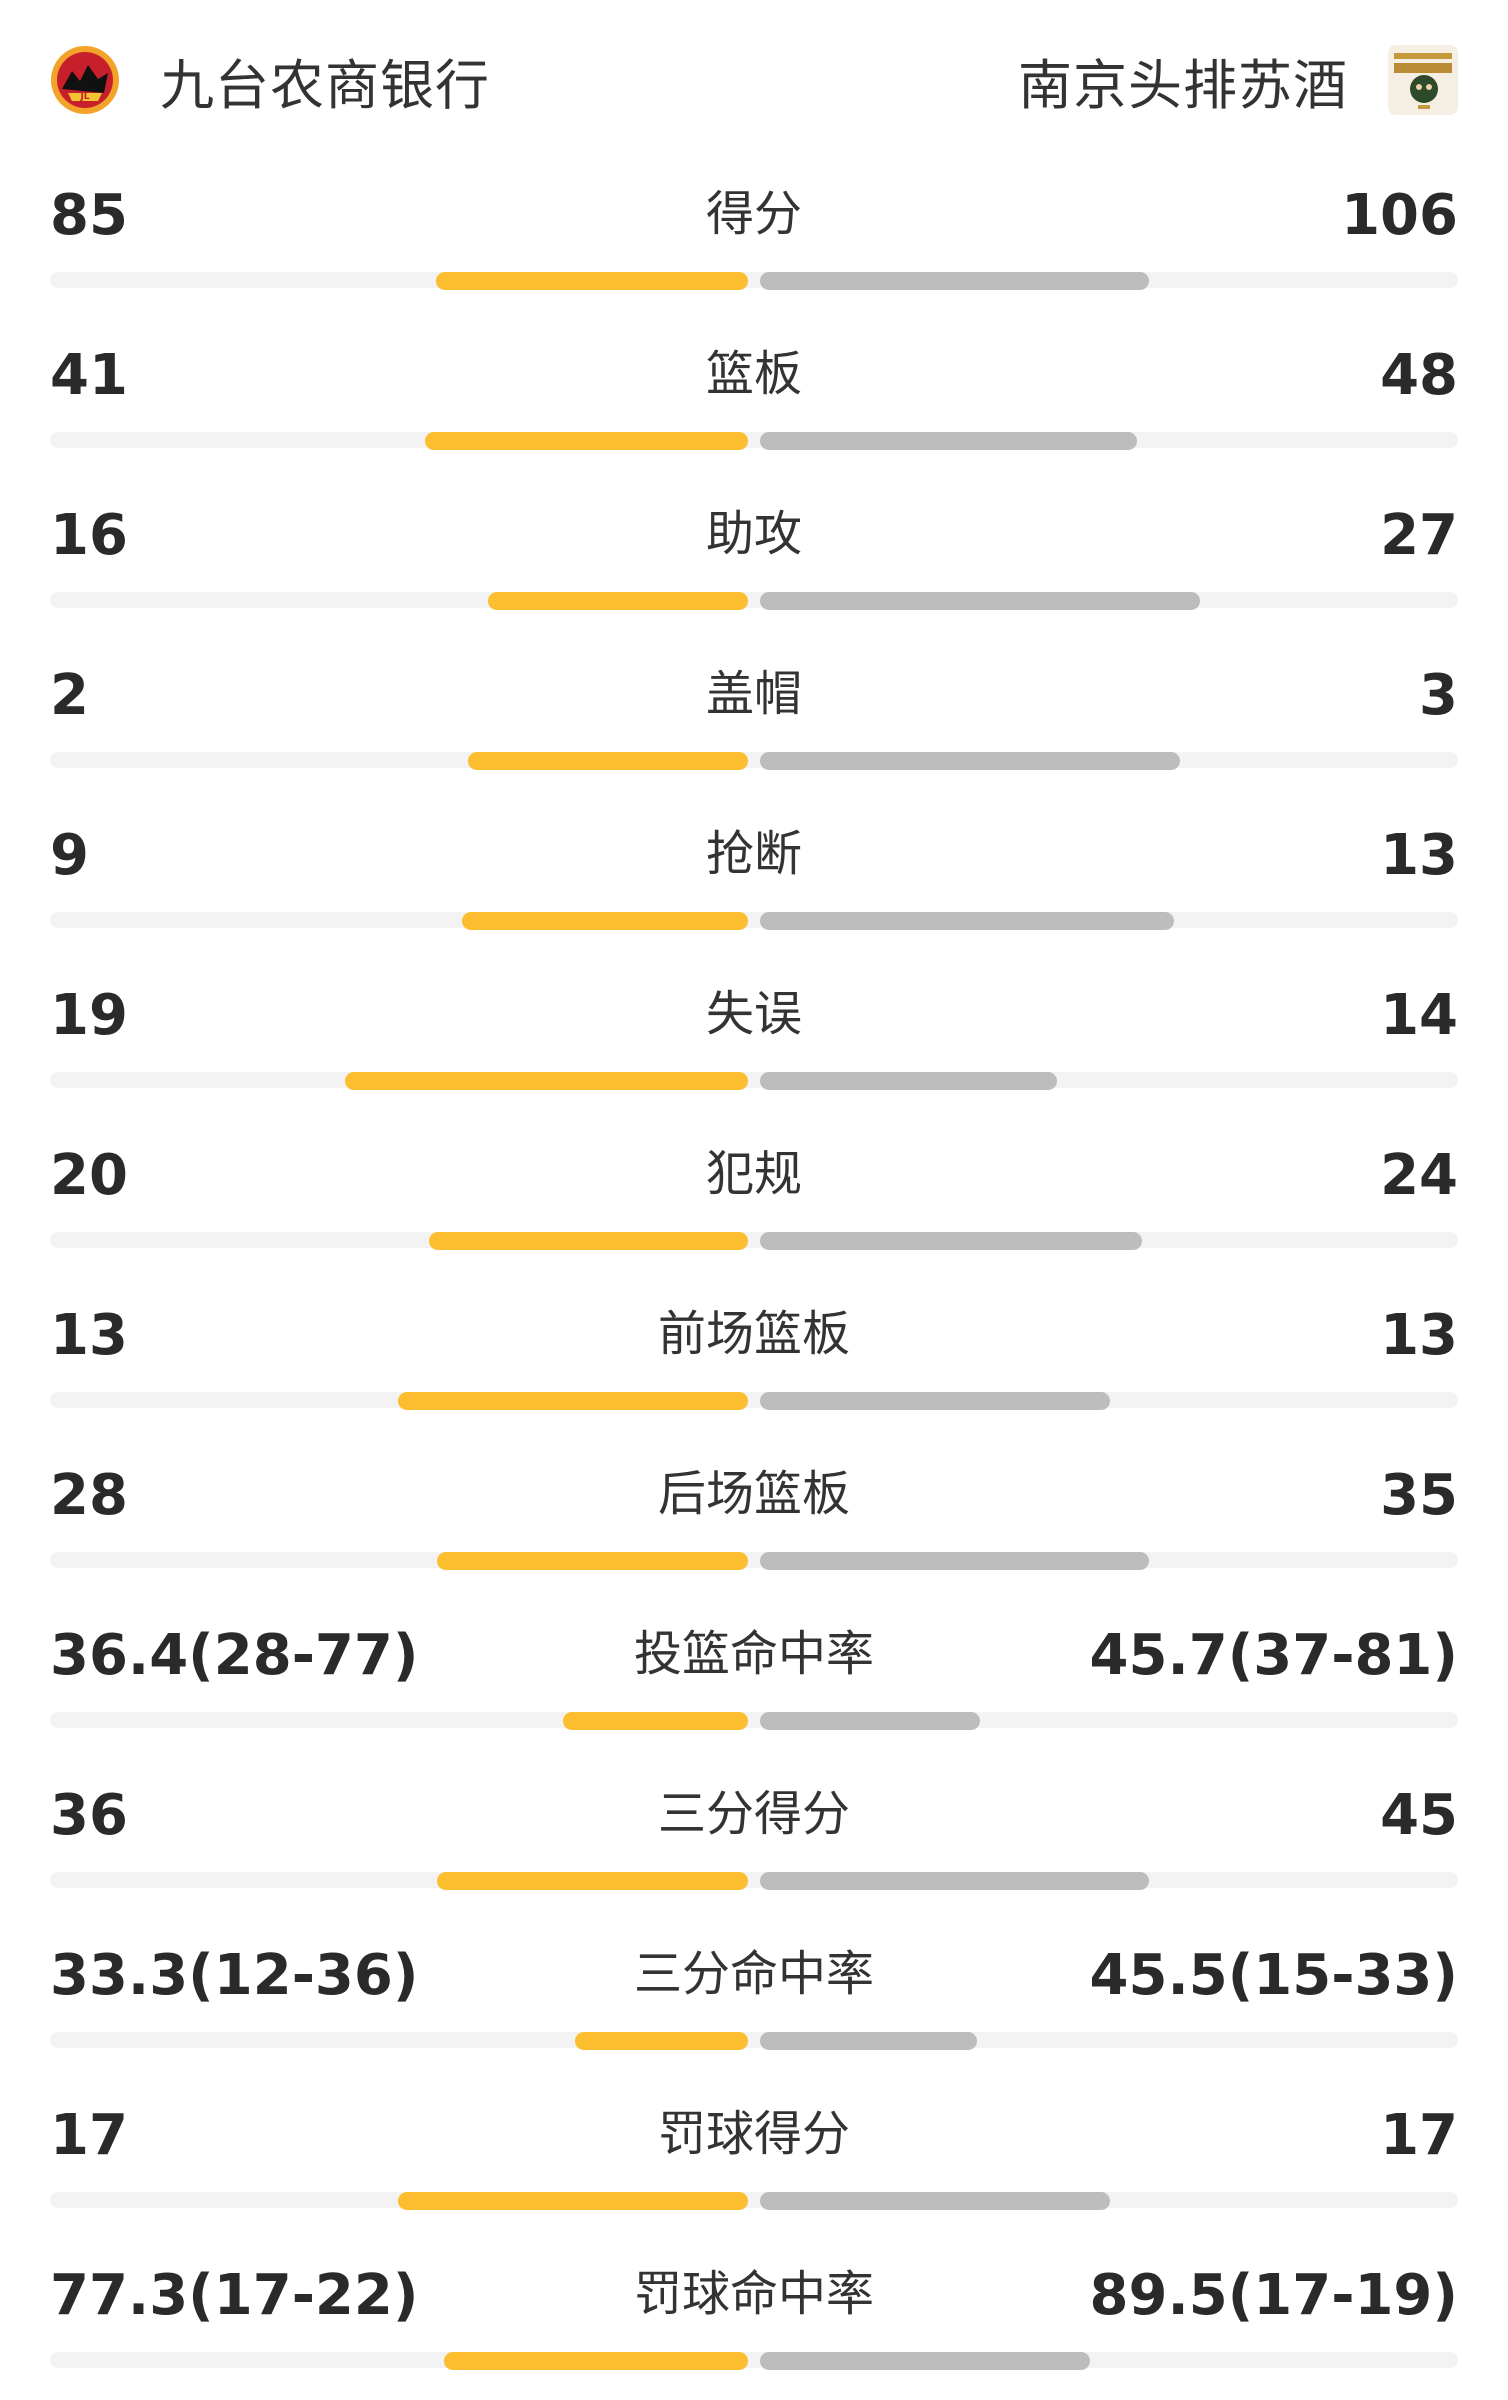 The image size is (1508, 2400). What do you see at coordinates (84, 97) in the screenshot?
I see `svg-text: JL` at bounding box center [84, 97].